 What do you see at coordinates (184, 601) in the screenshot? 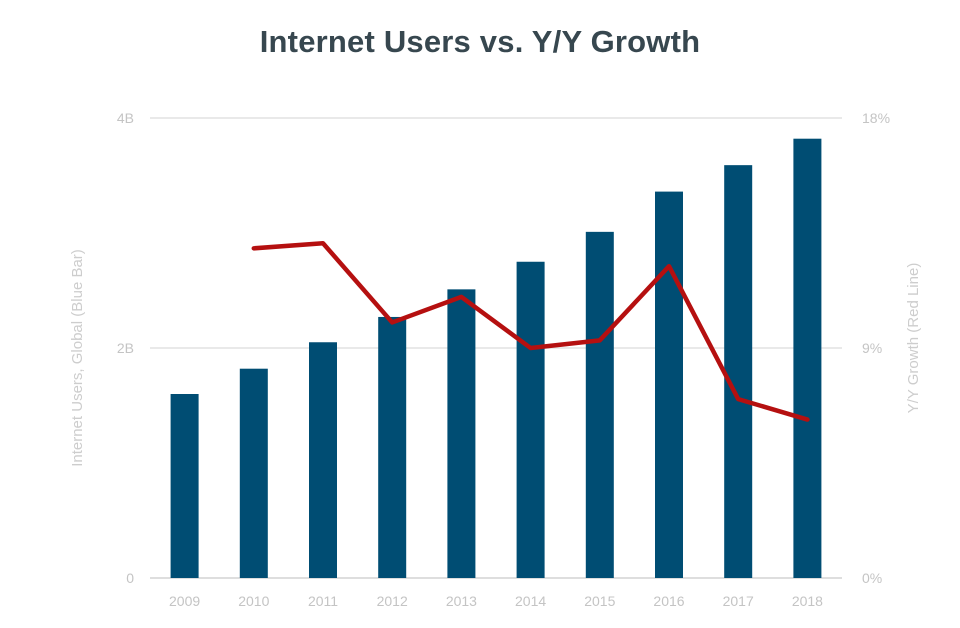
I see `x-tick-label: 2009` at bounding box center [184, 601].